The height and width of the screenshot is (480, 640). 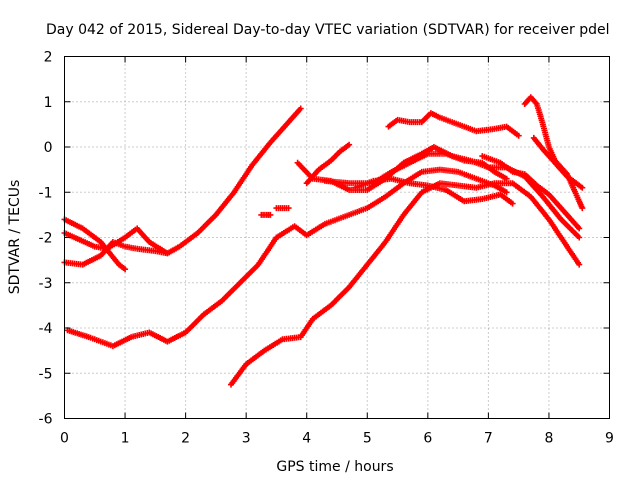 What do you see at coordinates (46, 420) in the screenshot?
I see `y-tick-label: -6` at bounding box center [46, 420].